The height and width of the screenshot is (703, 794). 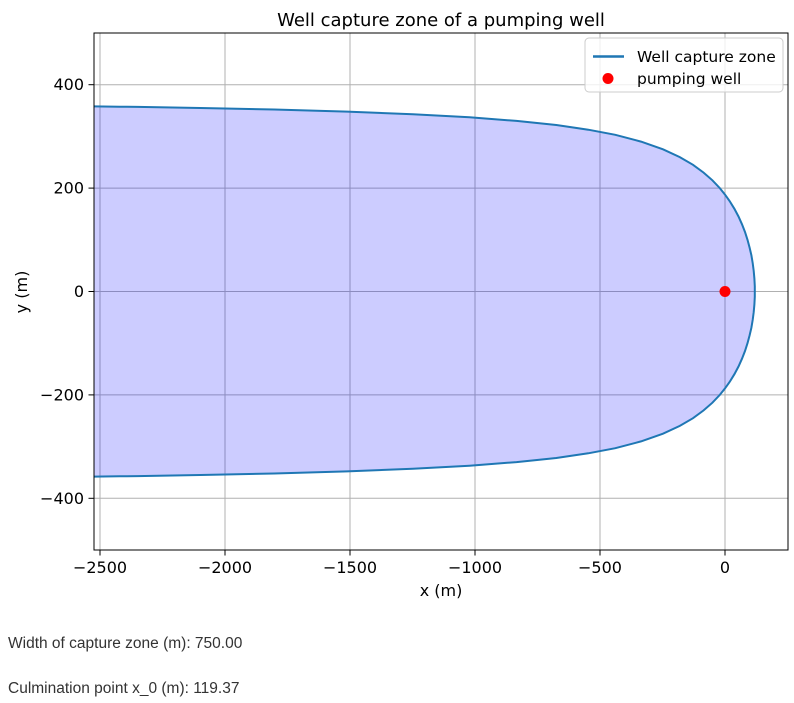 What do you see at coordinates (225, 567) in the screenshot?
I see `x-tick-label: −2000` at bounding box center [225, 567].